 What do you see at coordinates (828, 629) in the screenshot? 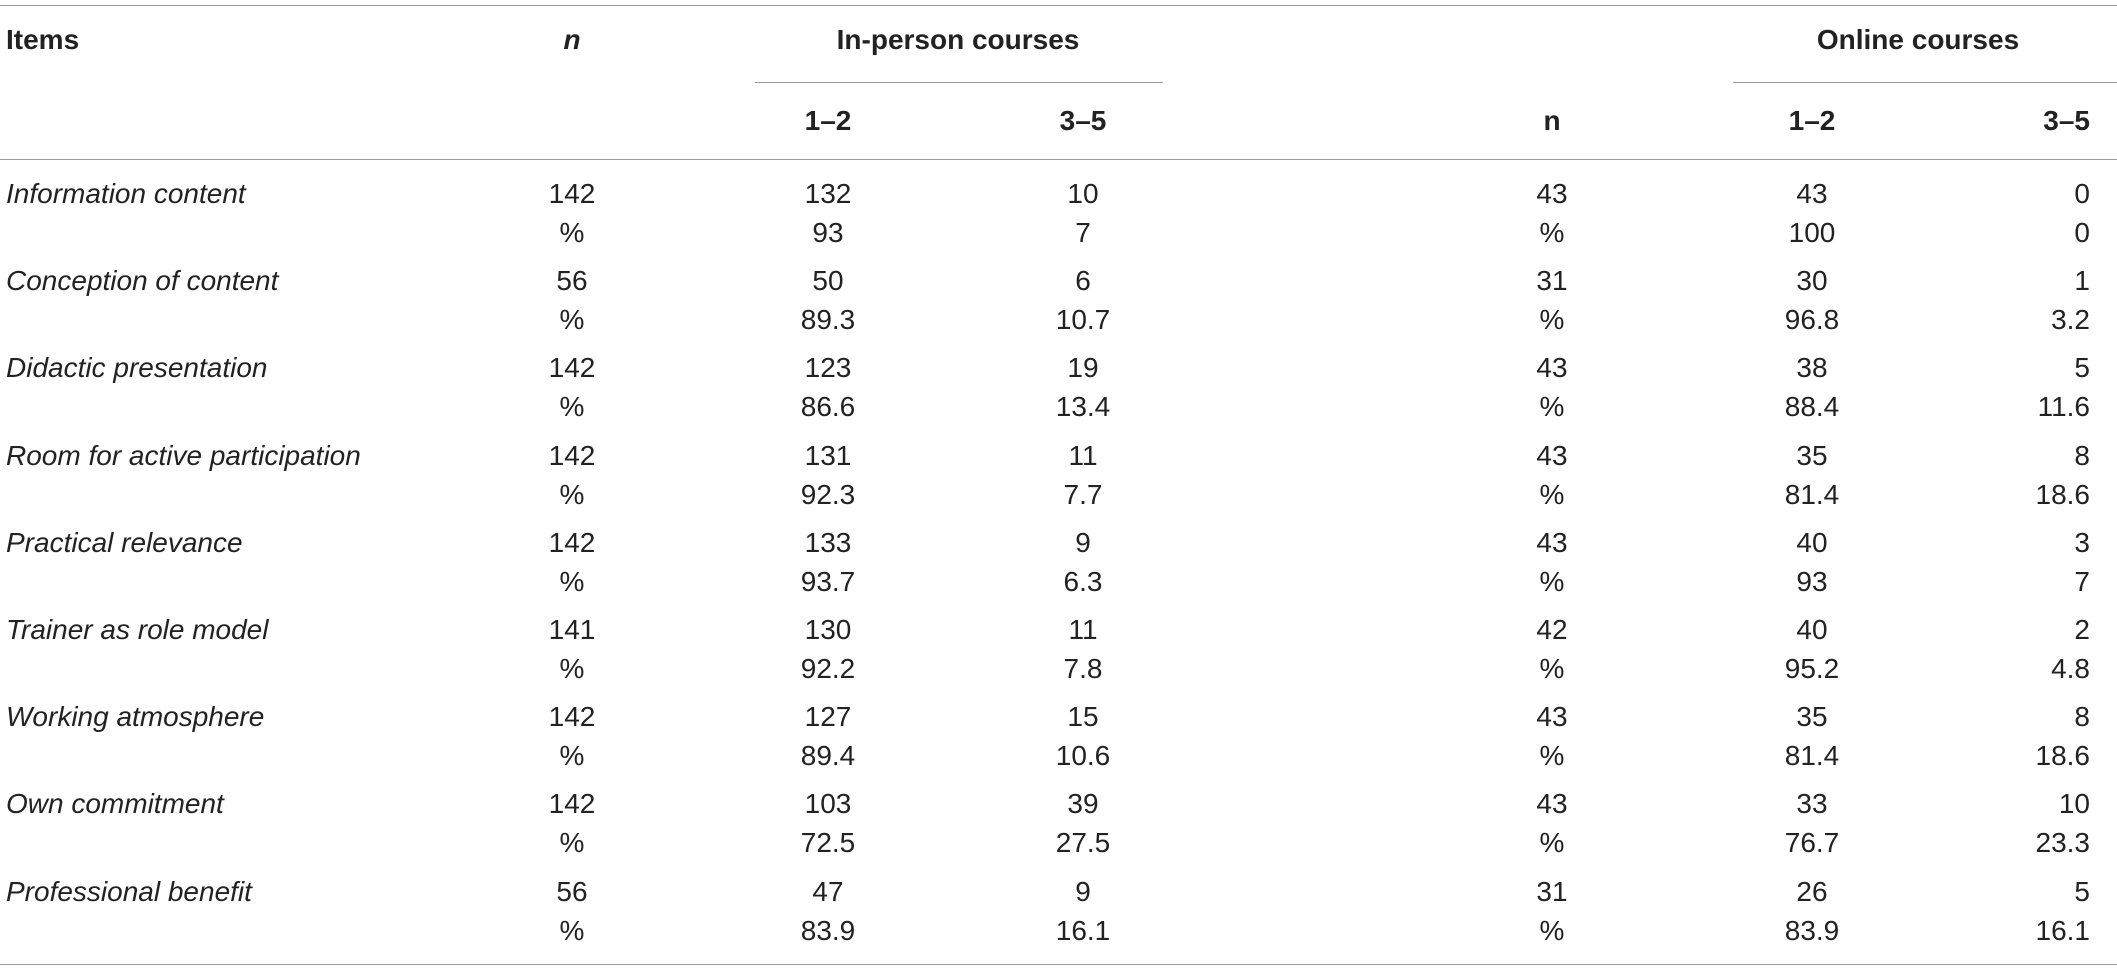
I see `inperson-low-value: 130` at bounding box center [828, 629].